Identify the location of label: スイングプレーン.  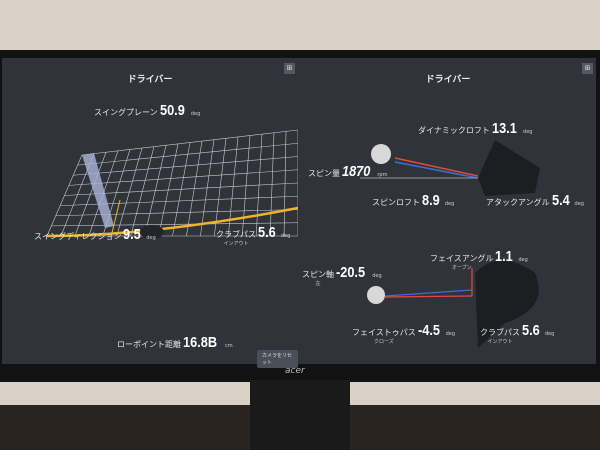
(126, 112).